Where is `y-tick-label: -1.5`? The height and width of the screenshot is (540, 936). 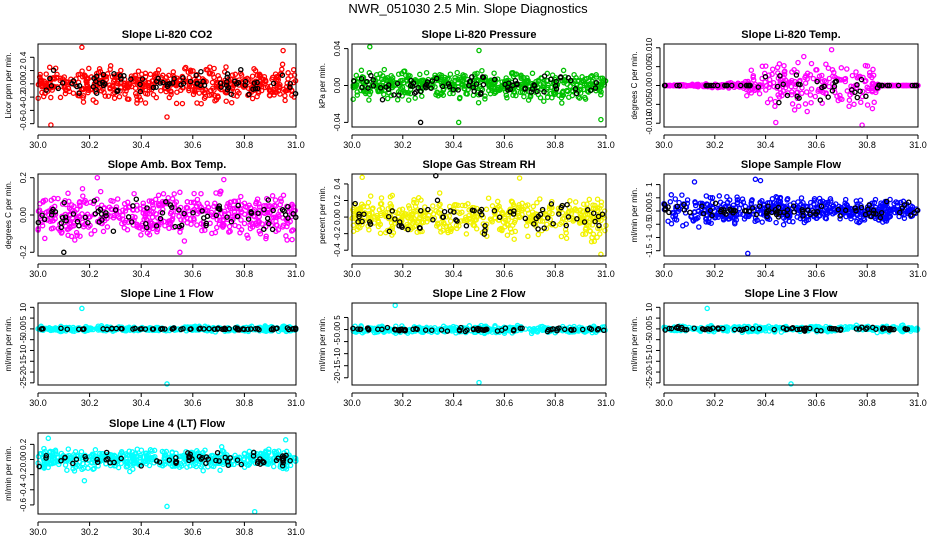 y-tick-label: -1.5 is located at coordinates (649, 250).